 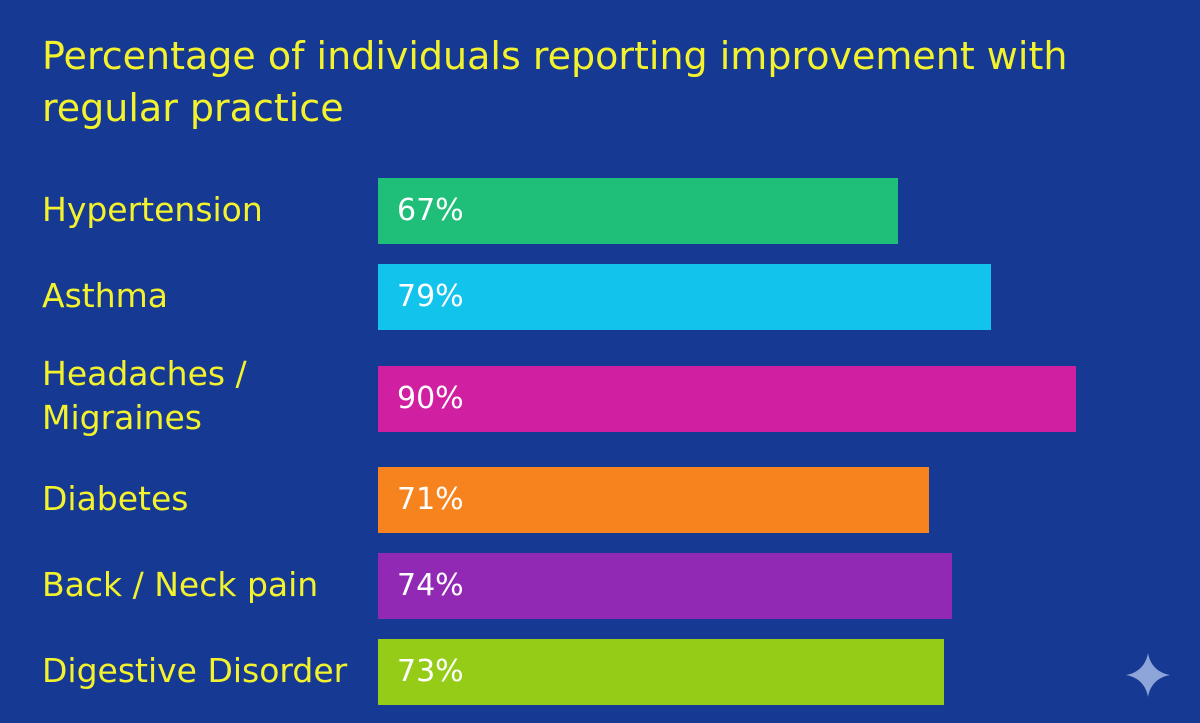 I want to click on bar-value-label: 74%, so click(x=430, y=585).